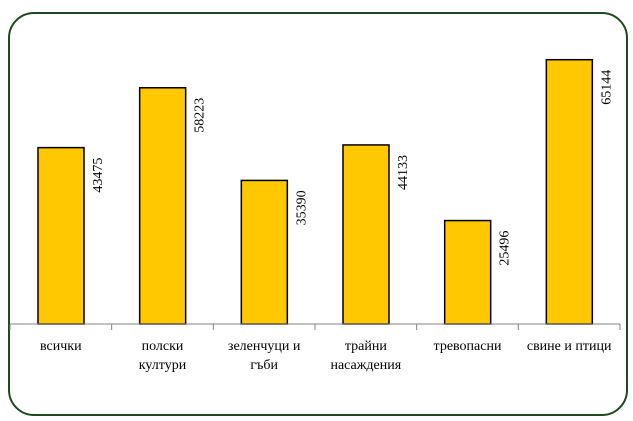 This screenshot has width=633, height=421. I want to click on category-label-line: тревопасни, so click(468, 346).